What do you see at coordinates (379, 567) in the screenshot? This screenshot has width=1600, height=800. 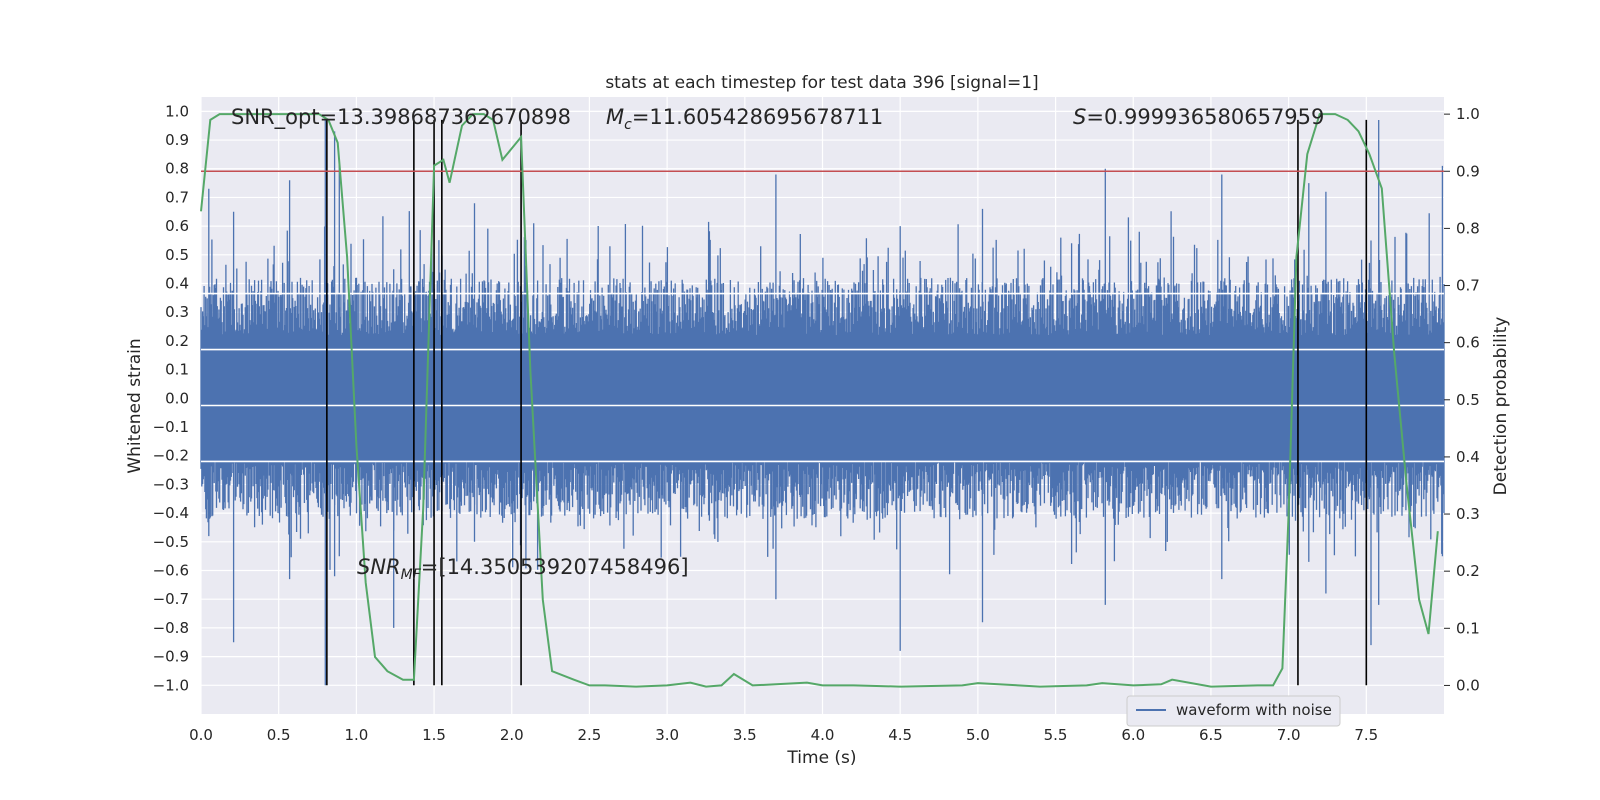 I see `snr-mf-symbol: SNR` at bounding box center [379, 567].